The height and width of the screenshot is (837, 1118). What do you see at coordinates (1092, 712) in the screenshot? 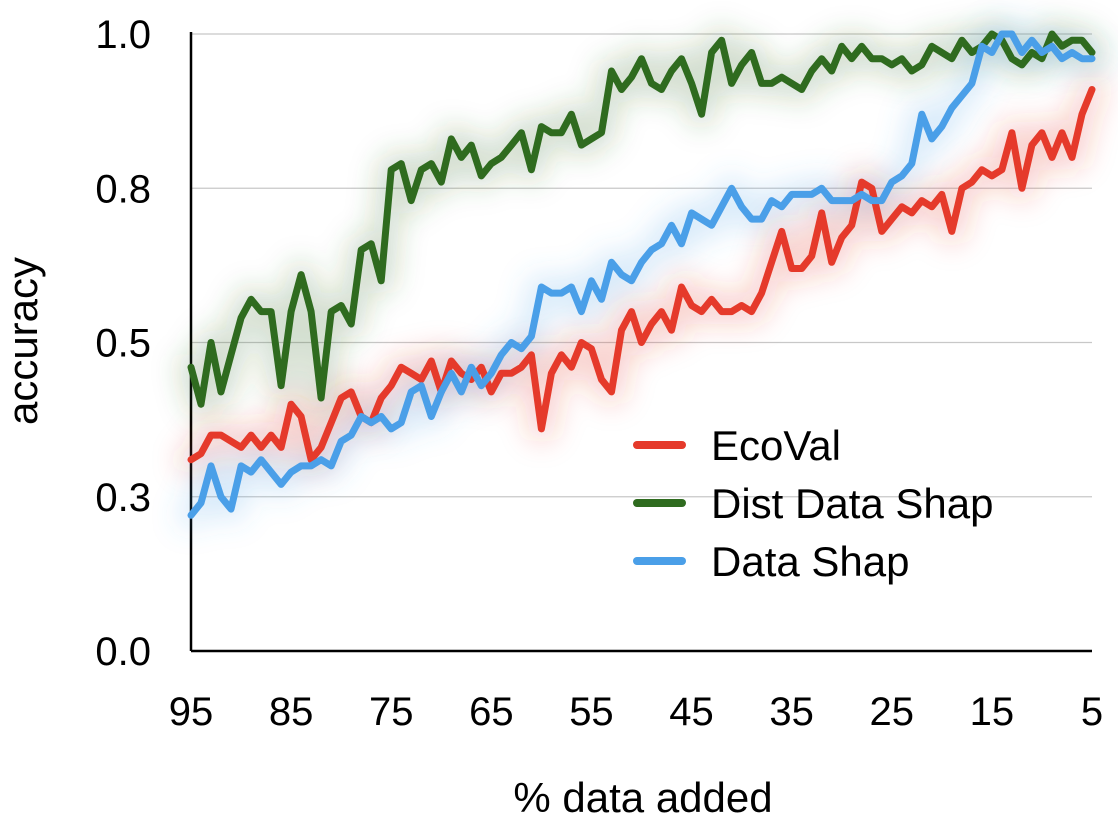
I see `x-tick-label: 5` at bounding box center [1092, 712].